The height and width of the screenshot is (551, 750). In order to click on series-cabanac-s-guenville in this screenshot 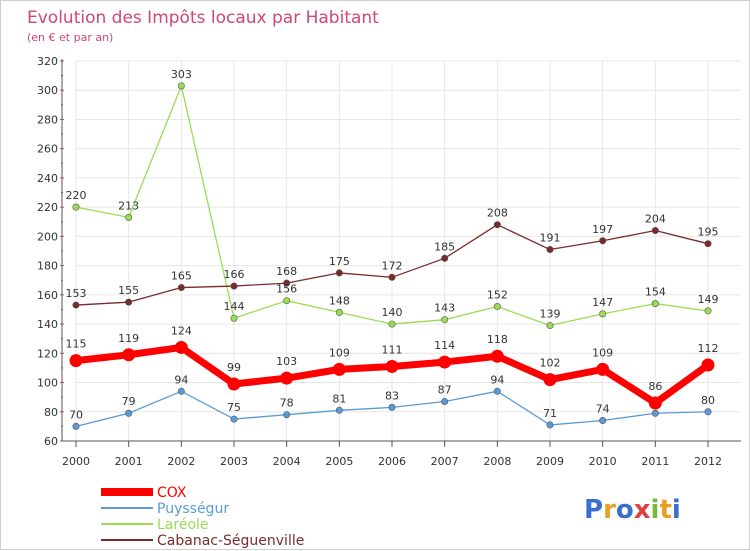, I will do `click(392, 265)`.